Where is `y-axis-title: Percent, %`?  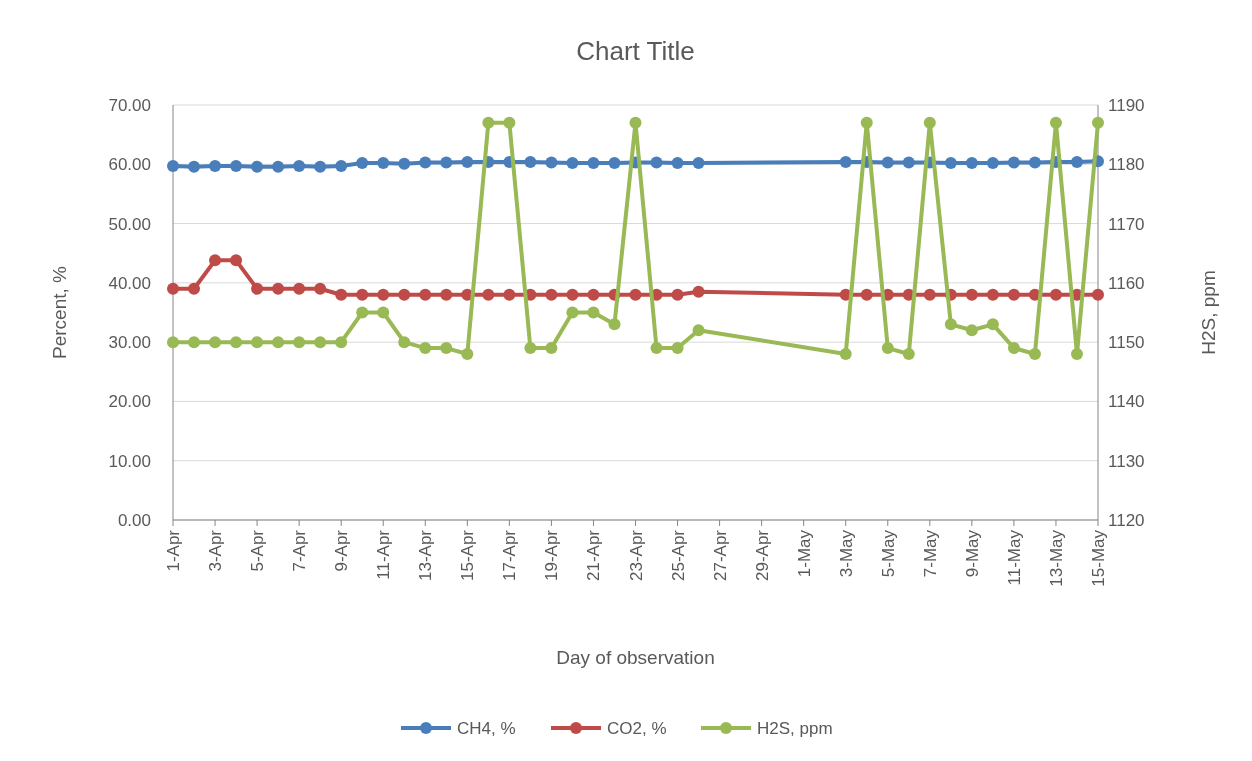 y-axis-title: Percent, % is located at coordinates (59, 312).